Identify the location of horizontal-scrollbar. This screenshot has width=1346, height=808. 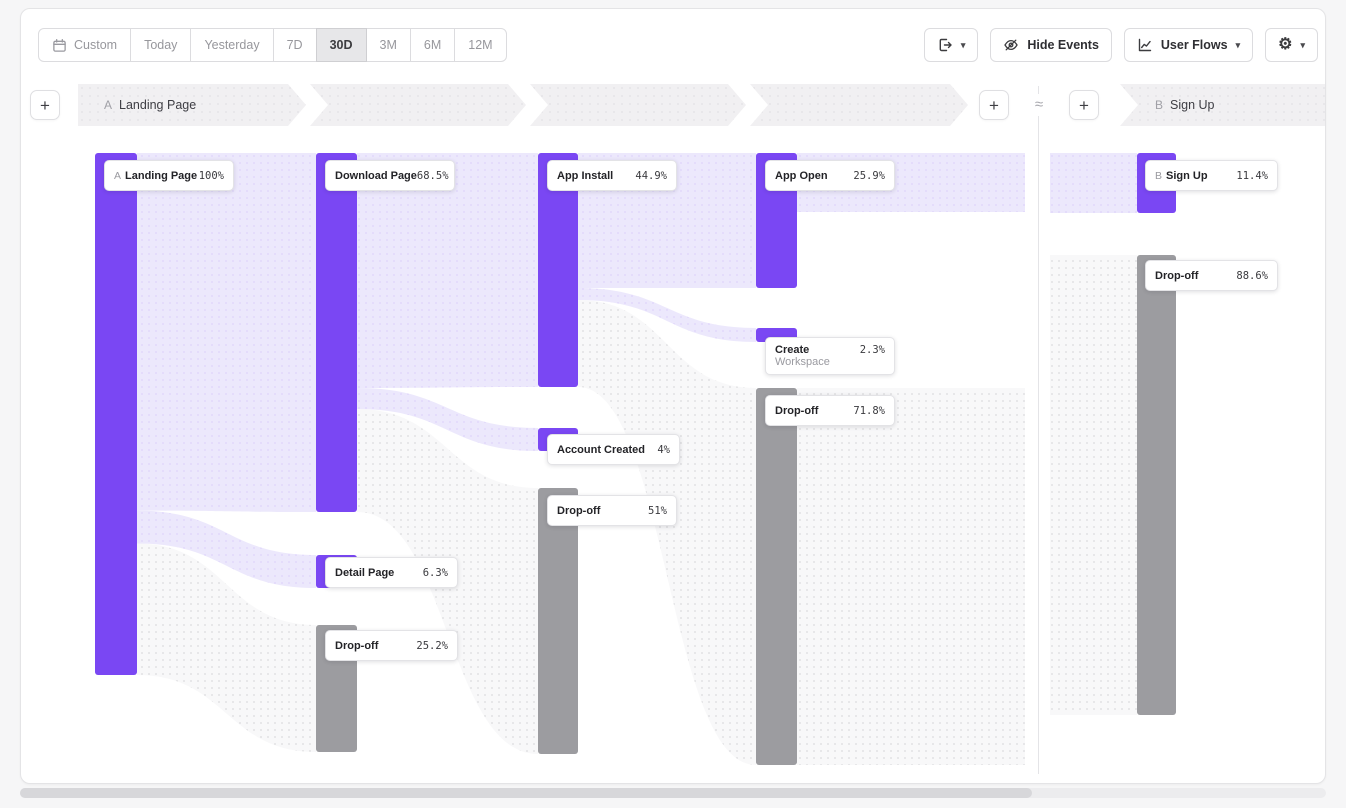
(673, 793).